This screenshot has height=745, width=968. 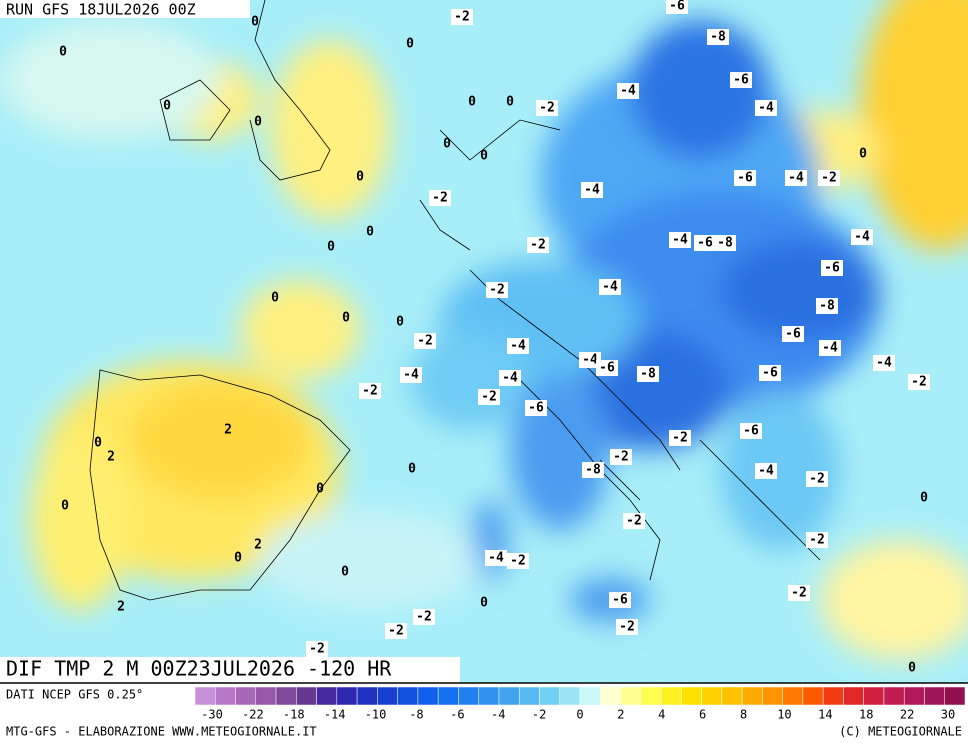 What do you see at coordinates (125, 9) in the screenshot?
I see `header-box` at bounding box center [125, 9].